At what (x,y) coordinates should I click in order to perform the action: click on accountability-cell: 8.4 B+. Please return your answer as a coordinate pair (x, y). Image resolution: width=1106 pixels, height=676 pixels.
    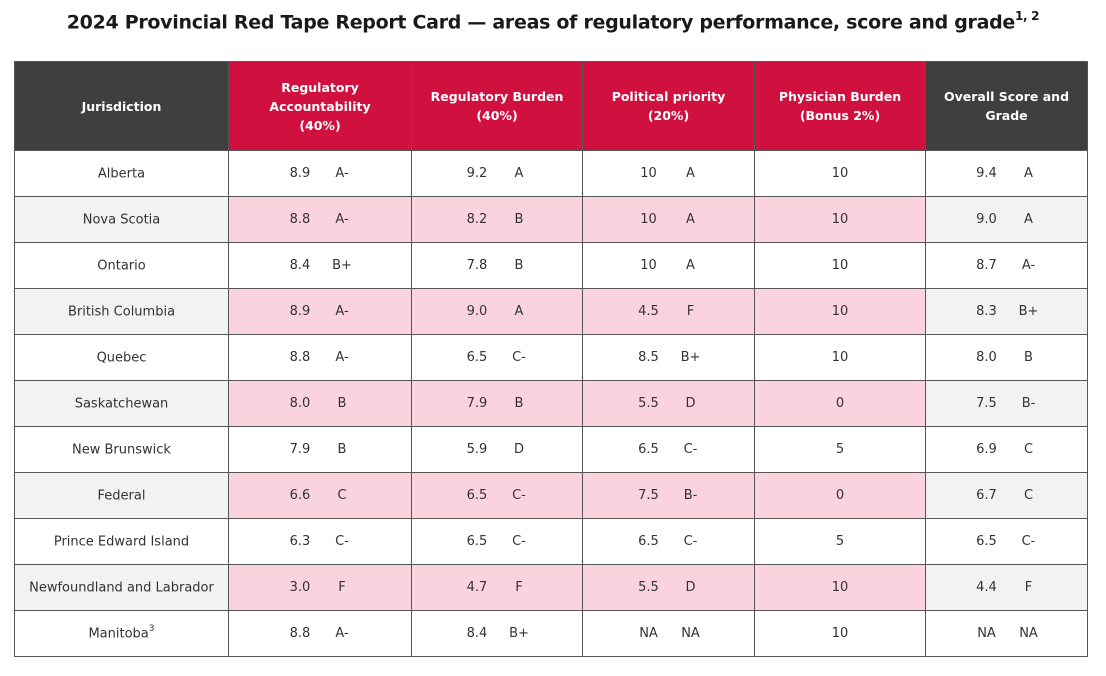
    Looking at the image, I should click on (320, 265).